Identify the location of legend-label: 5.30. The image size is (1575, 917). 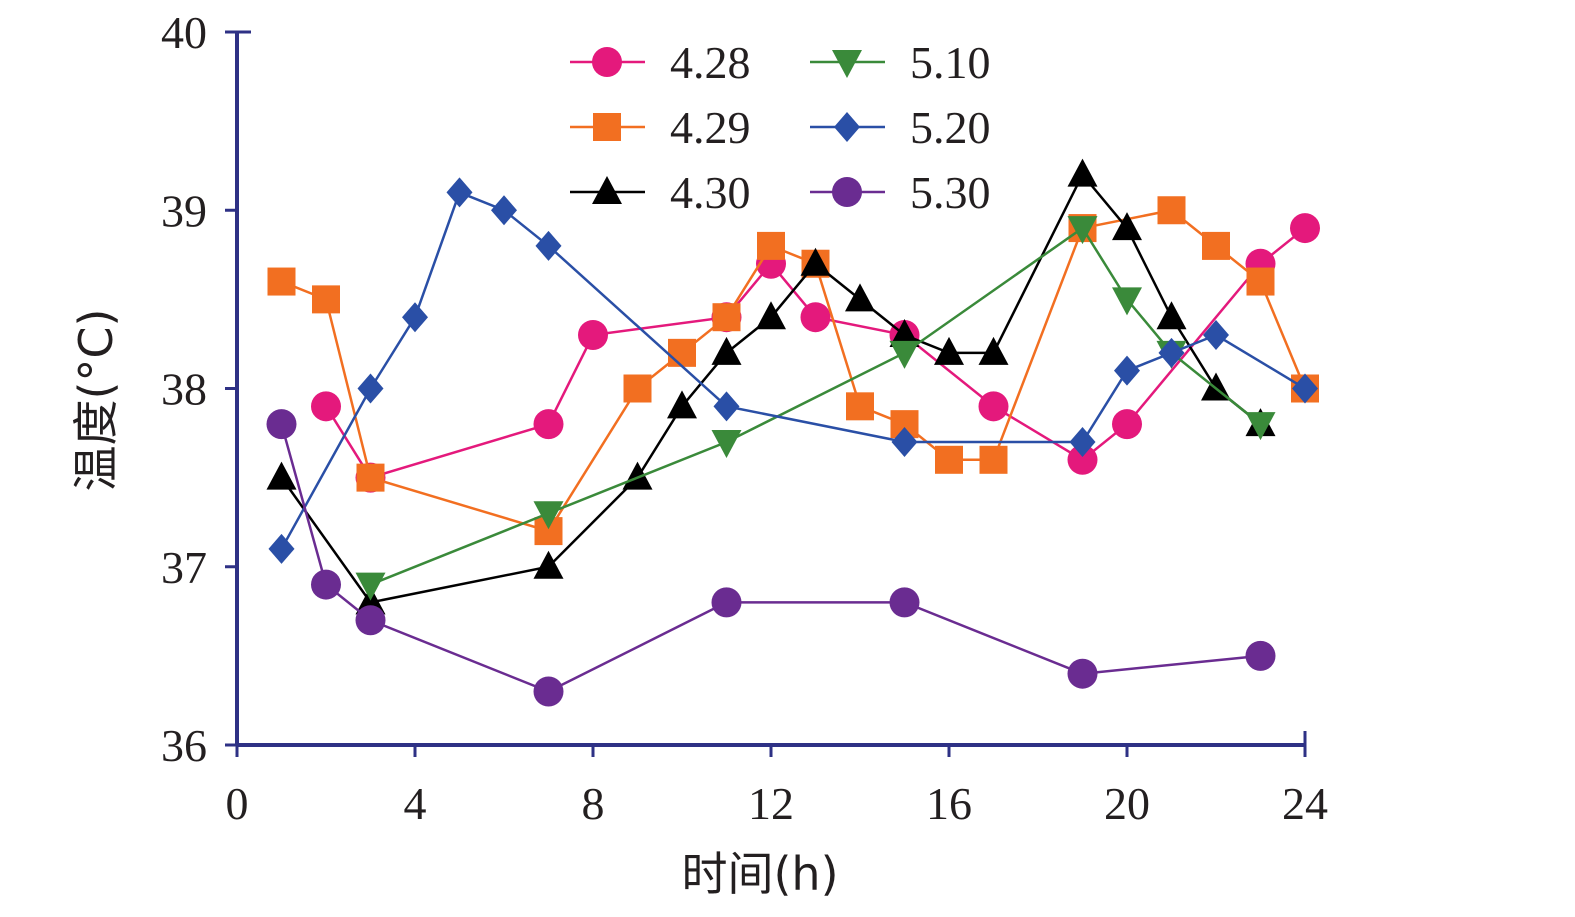
(950, 192).